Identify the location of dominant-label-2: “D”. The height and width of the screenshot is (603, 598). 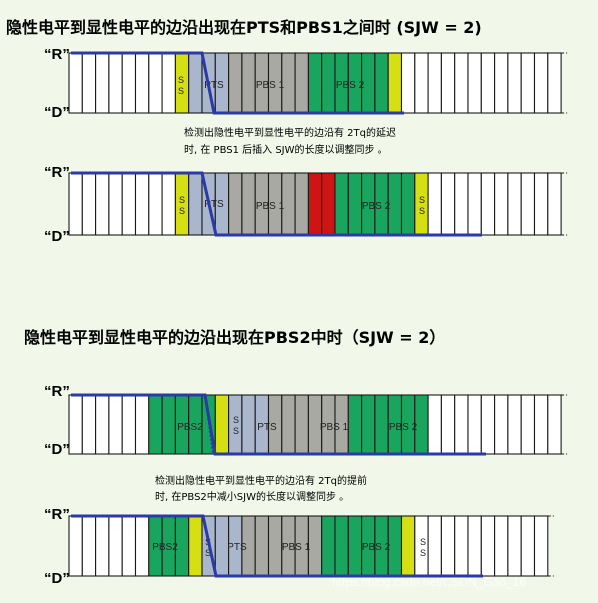
(57, 236).